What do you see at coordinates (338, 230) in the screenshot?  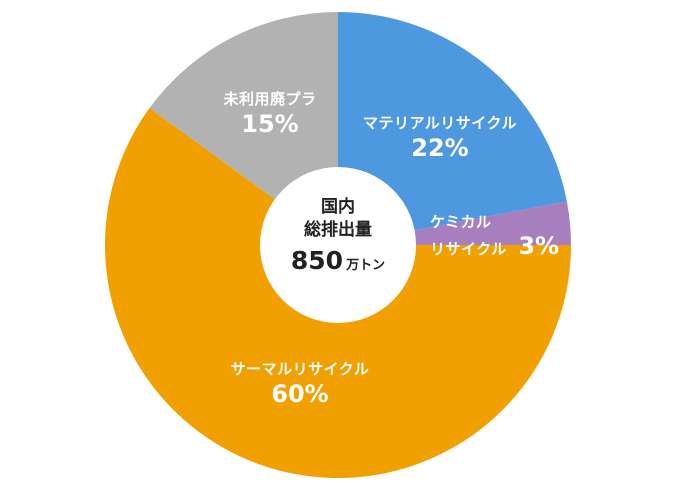 I see `center-line2: 総排出量` at bounding box center [338, 230].